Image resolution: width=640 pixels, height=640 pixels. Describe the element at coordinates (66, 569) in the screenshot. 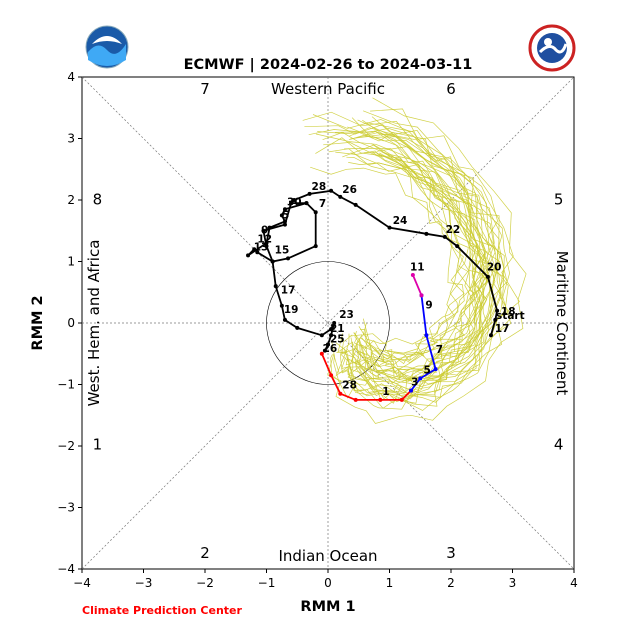

I see `y-tick-label: −4` at that location.